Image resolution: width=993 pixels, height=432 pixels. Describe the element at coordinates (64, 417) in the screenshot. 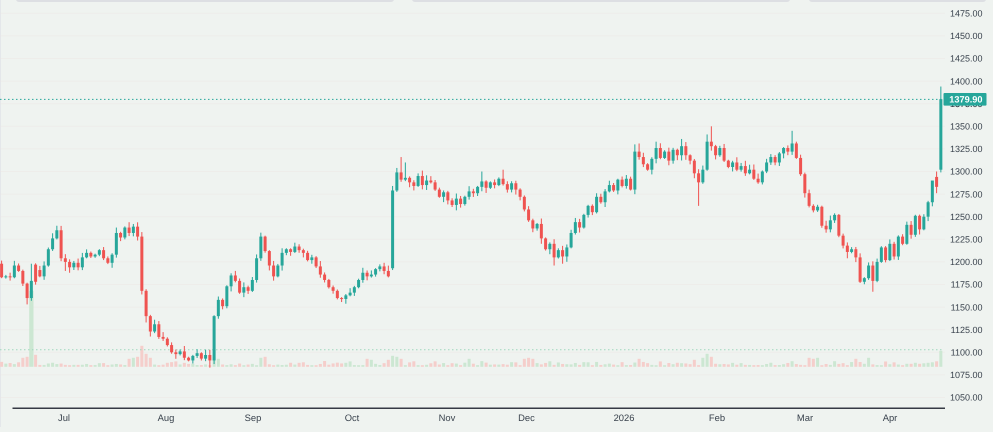

I see `svg-text: Jul` at that location.